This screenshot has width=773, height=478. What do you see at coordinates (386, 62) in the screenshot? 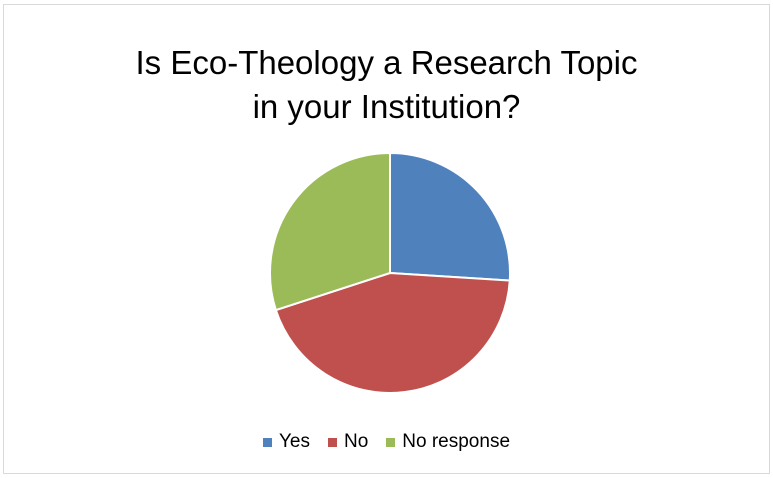
I see `chart-title-line-1: Is Eco-Theology a Research Topic` at bounding box center [386, 62].